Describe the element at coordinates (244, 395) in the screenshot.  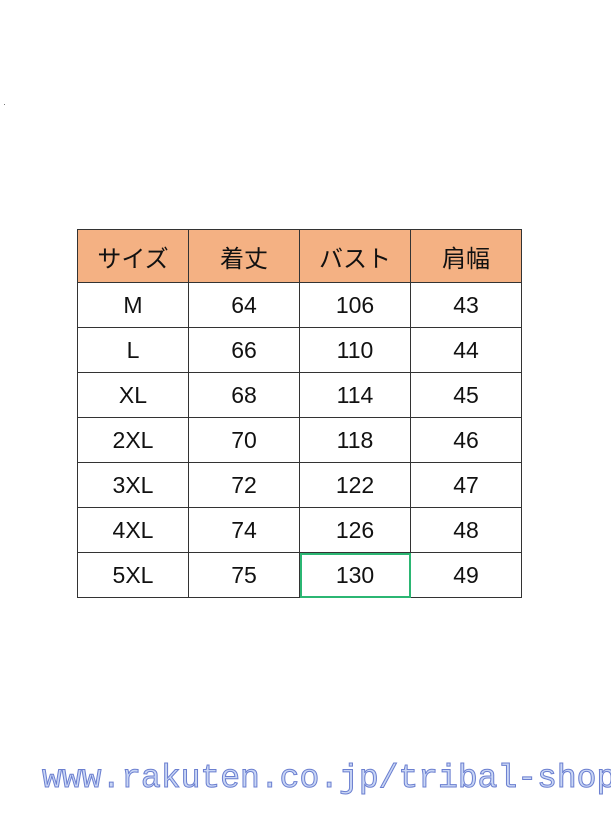
I see `table-cell: 68` at that location.